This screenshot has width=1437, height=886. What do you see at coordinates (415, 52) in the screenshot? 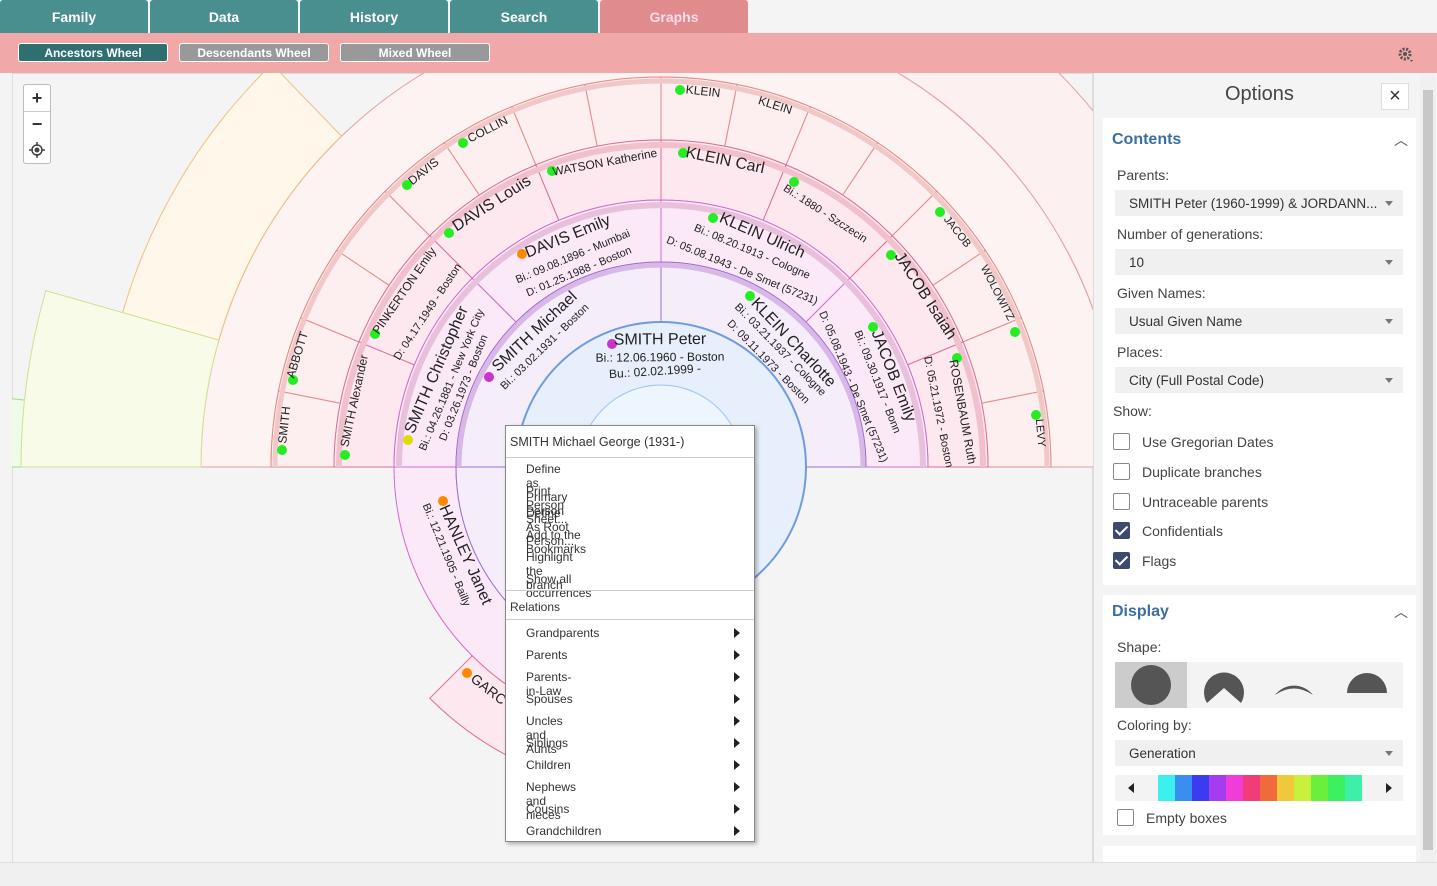
I see `subtab: Mixed Wheel` at bounding box center [415, 52].